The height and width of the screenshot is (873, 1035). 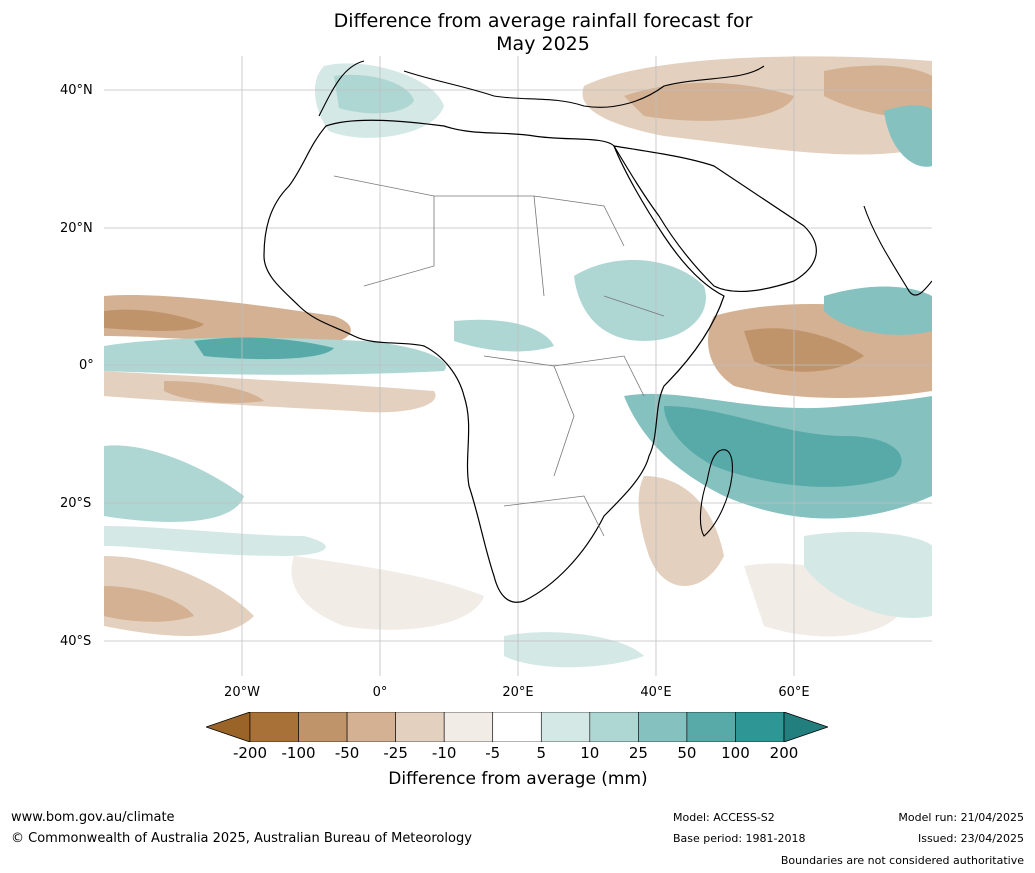 I want to click on colorbar, so click(x=517, y=727).